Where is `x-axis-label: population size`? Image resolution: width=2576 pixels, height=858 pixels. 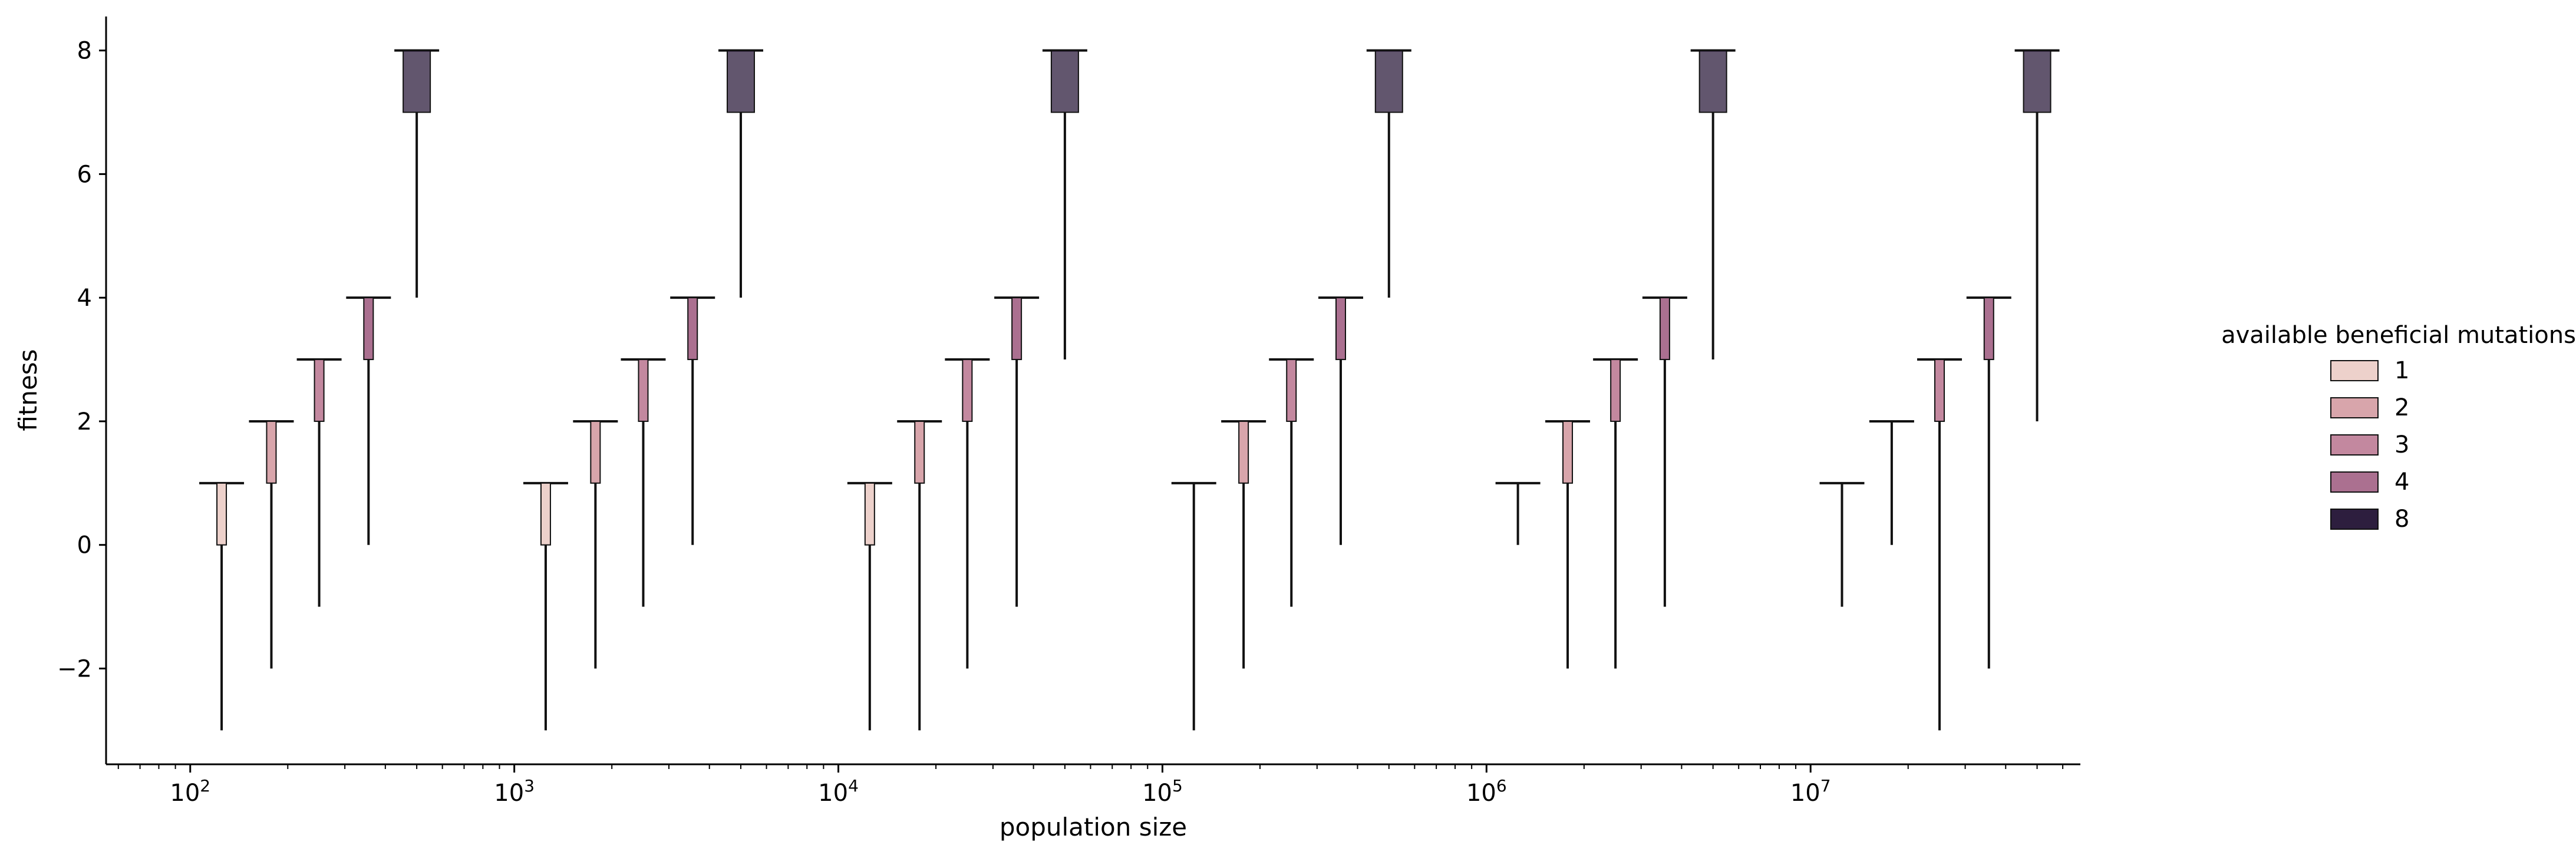 x-axis-label: population size is located at coordinates (1094, 827).